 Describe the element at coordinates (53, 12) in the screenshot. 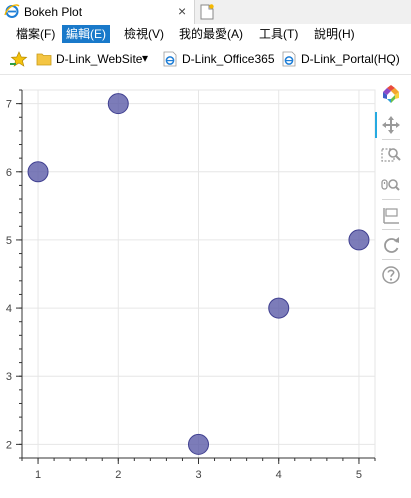

I see `tab-title: Bokeh Plot` at that location.